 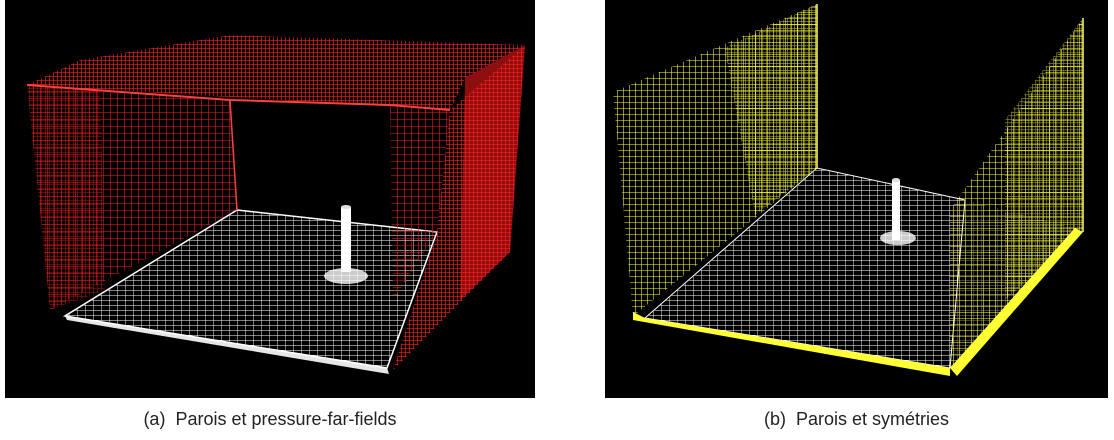 I want to click on caption-b-label: (b), so click(x=774, y=419).